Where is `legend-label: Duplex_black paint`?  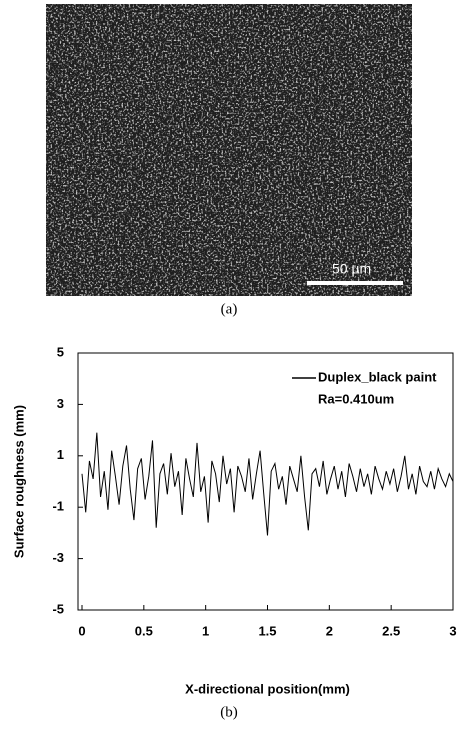 legend-label: Duplex_black paint is located at coordinates (377, 376).